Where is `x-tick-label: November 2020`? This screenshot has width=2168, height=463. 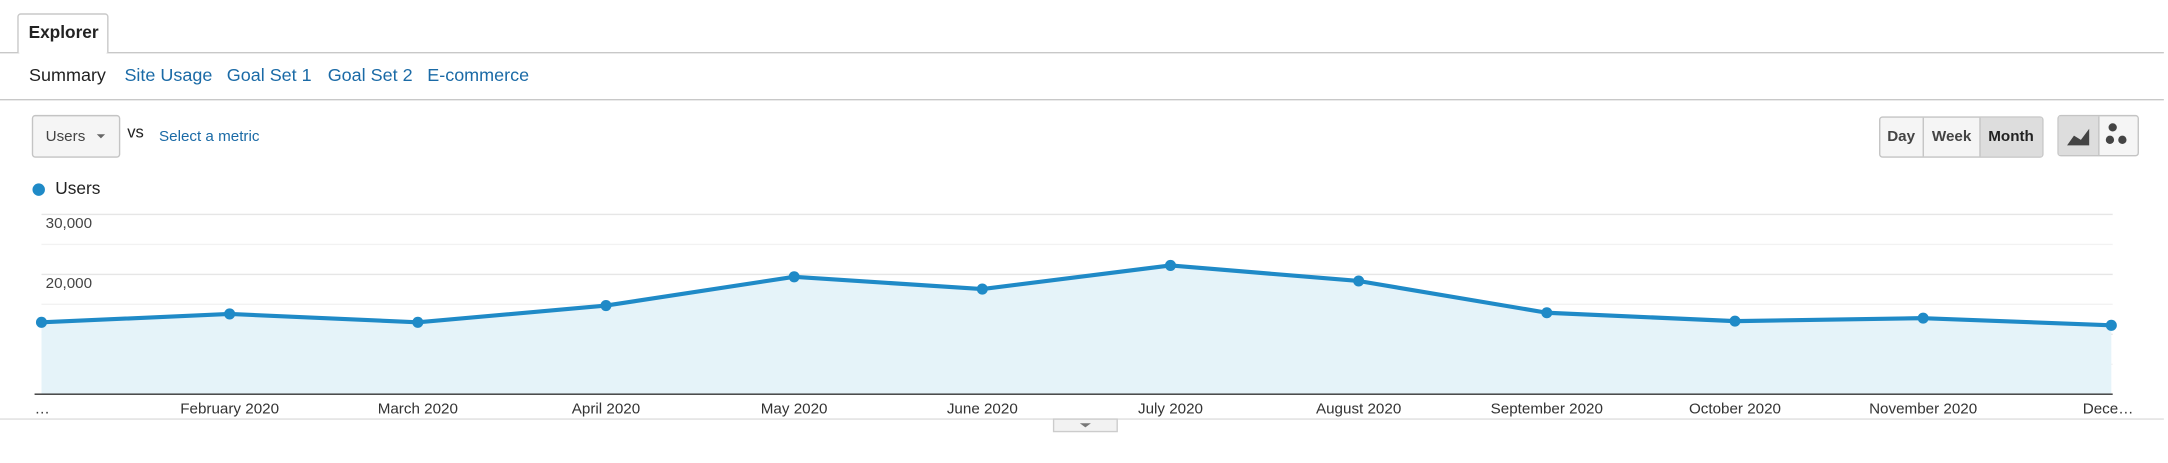 x-tick-label: November 2020 is located at coordinates (1923, 408).